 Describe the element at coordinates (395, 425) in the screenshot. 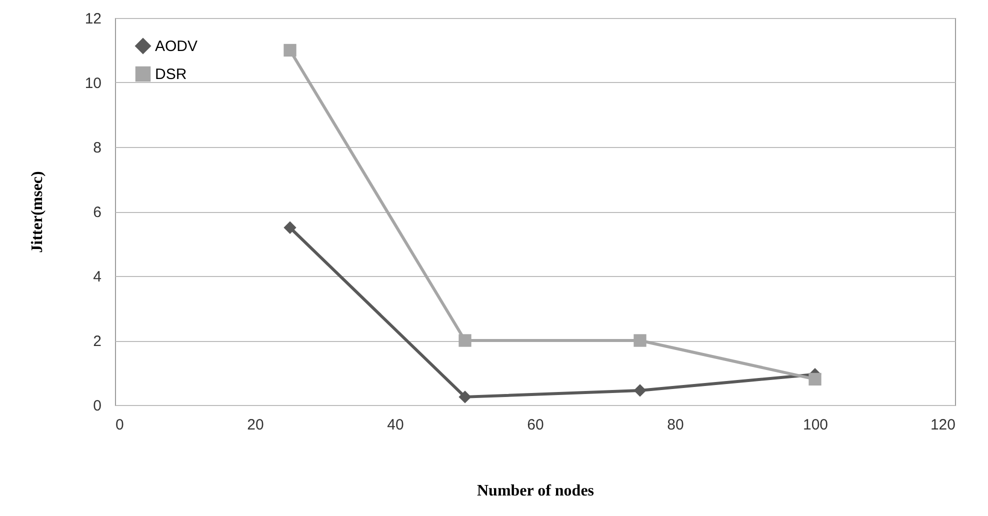

I see `x-tick-label: 40` at that location.